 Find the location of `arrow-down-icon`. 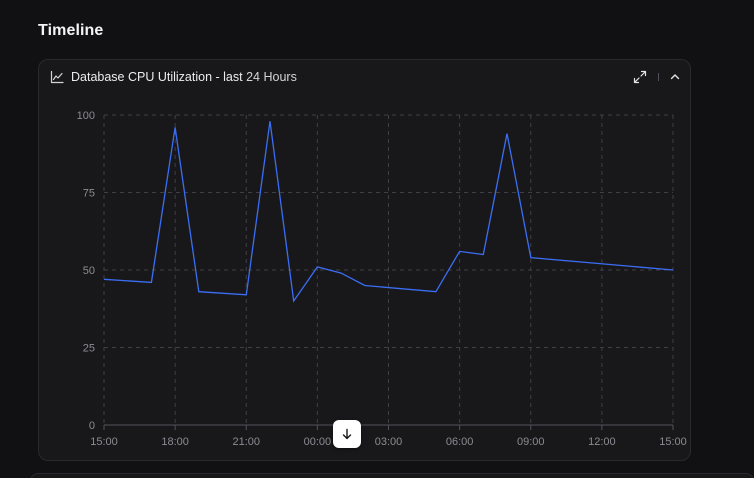

arrow-down-icon is located at coordinates (347, 434).